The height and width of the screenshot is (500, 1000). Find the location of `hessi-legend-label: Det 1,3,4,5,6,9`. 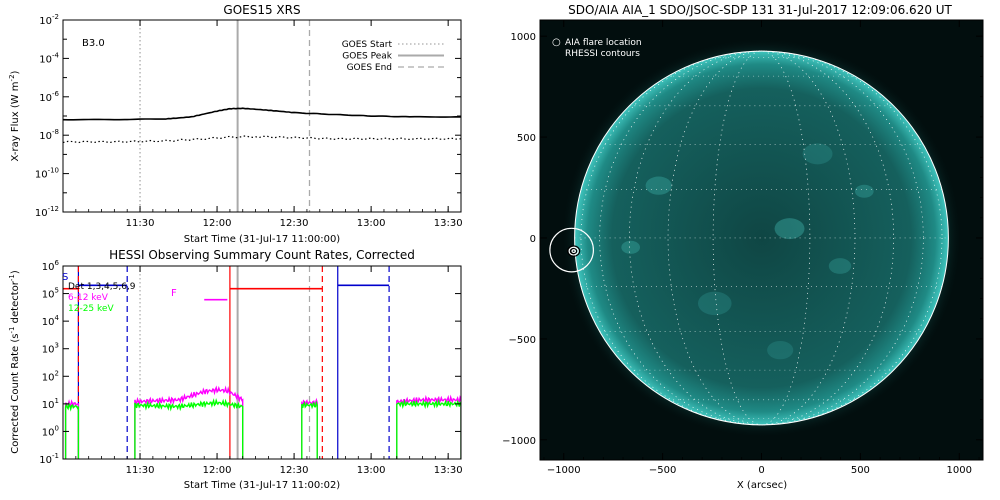

hessi-legend-label: Det 1,3,4,5,6,9 is located at coordinates (102, 287).